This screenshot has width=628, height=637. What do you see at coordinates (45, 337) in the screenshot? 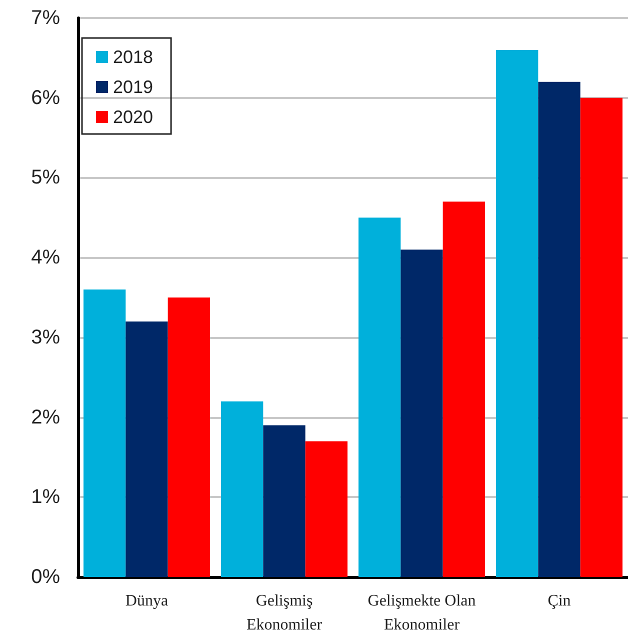
I see `y-tick-label: 3%` at bounding box center [45, 337].